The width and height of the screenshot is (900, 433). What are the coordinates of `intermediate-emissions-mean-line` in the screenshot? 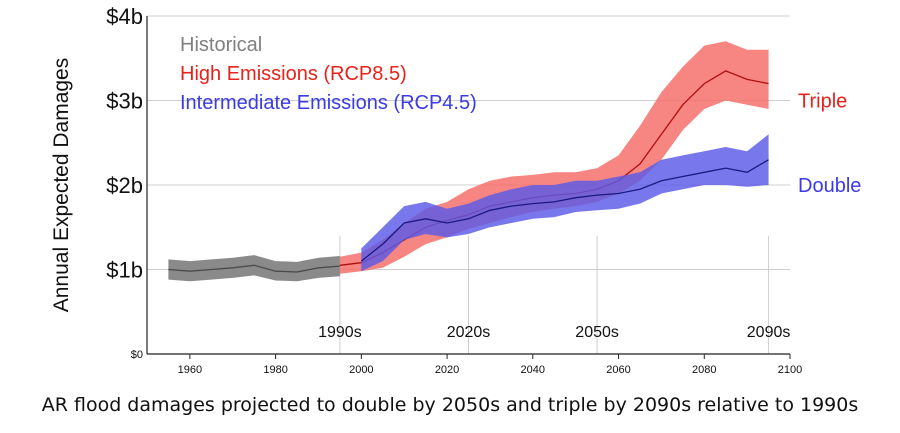 It's located at (564, 210).